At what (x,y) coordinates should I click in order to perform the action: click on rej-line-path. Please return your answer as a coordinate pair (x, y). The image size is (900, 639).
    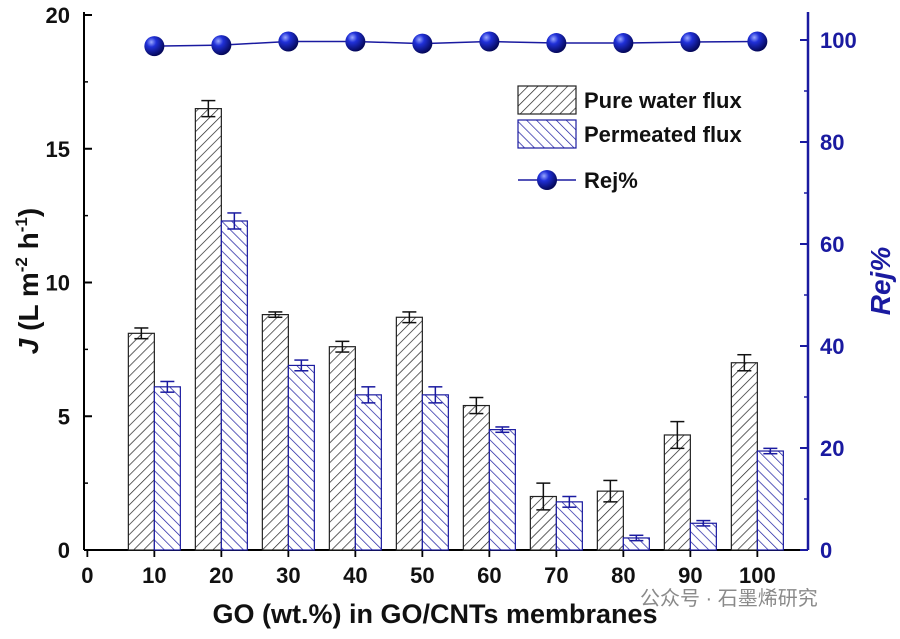
    Looking at the image, I should click on (456, 43).